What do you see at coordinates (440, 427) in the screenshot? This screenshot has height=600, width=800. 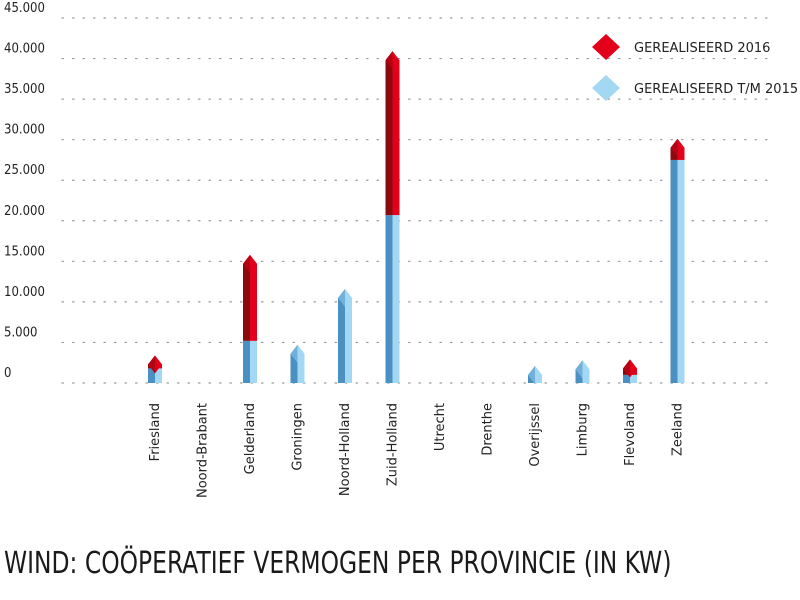 I see `x-tick-label: Utrecht` at bounding box center [440, 427].